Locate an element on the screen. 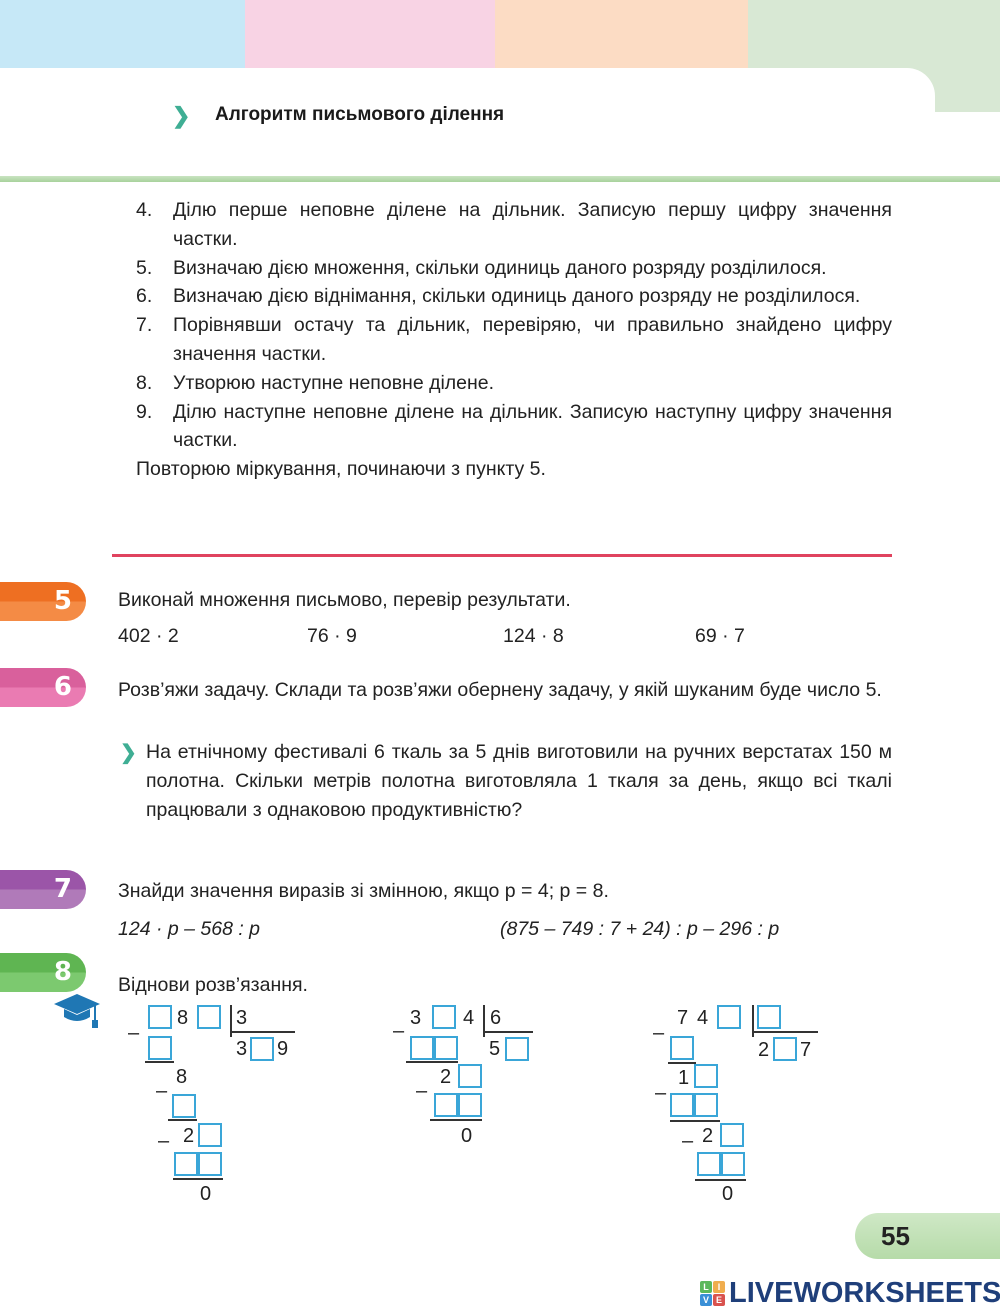  header-panel is located at coordinates (467, 124).